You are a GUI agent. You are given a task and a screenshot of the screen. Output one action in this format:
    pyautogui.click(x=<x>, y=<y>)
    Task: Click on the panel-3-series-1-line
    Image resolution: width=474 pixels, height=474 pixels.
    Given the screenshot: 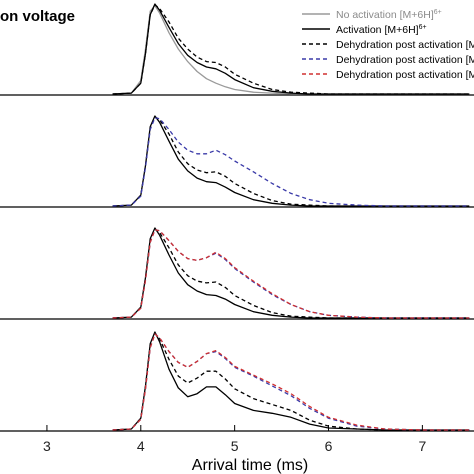 What is the action you would take?
    pyautogui.click(x=291, y=273)
    